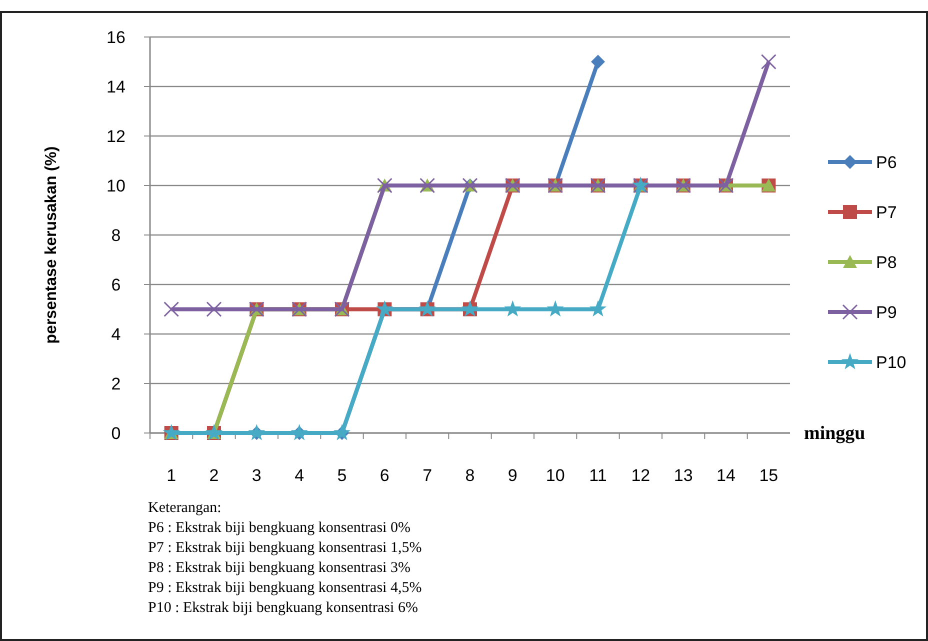 The image size is (928, 641). What do you see at coordinates (279, 528) in the screenshot?
I see `text: P6 : Ekstrak biji bengkuang konsentrasi 0%` at bounding box center [279, 528].